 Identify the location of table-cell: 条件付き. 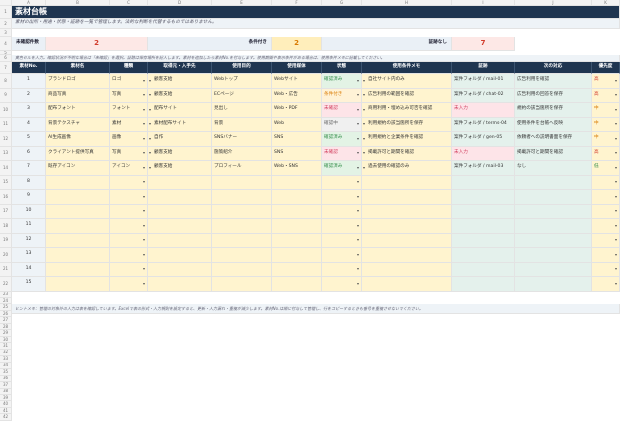
(342, 95).